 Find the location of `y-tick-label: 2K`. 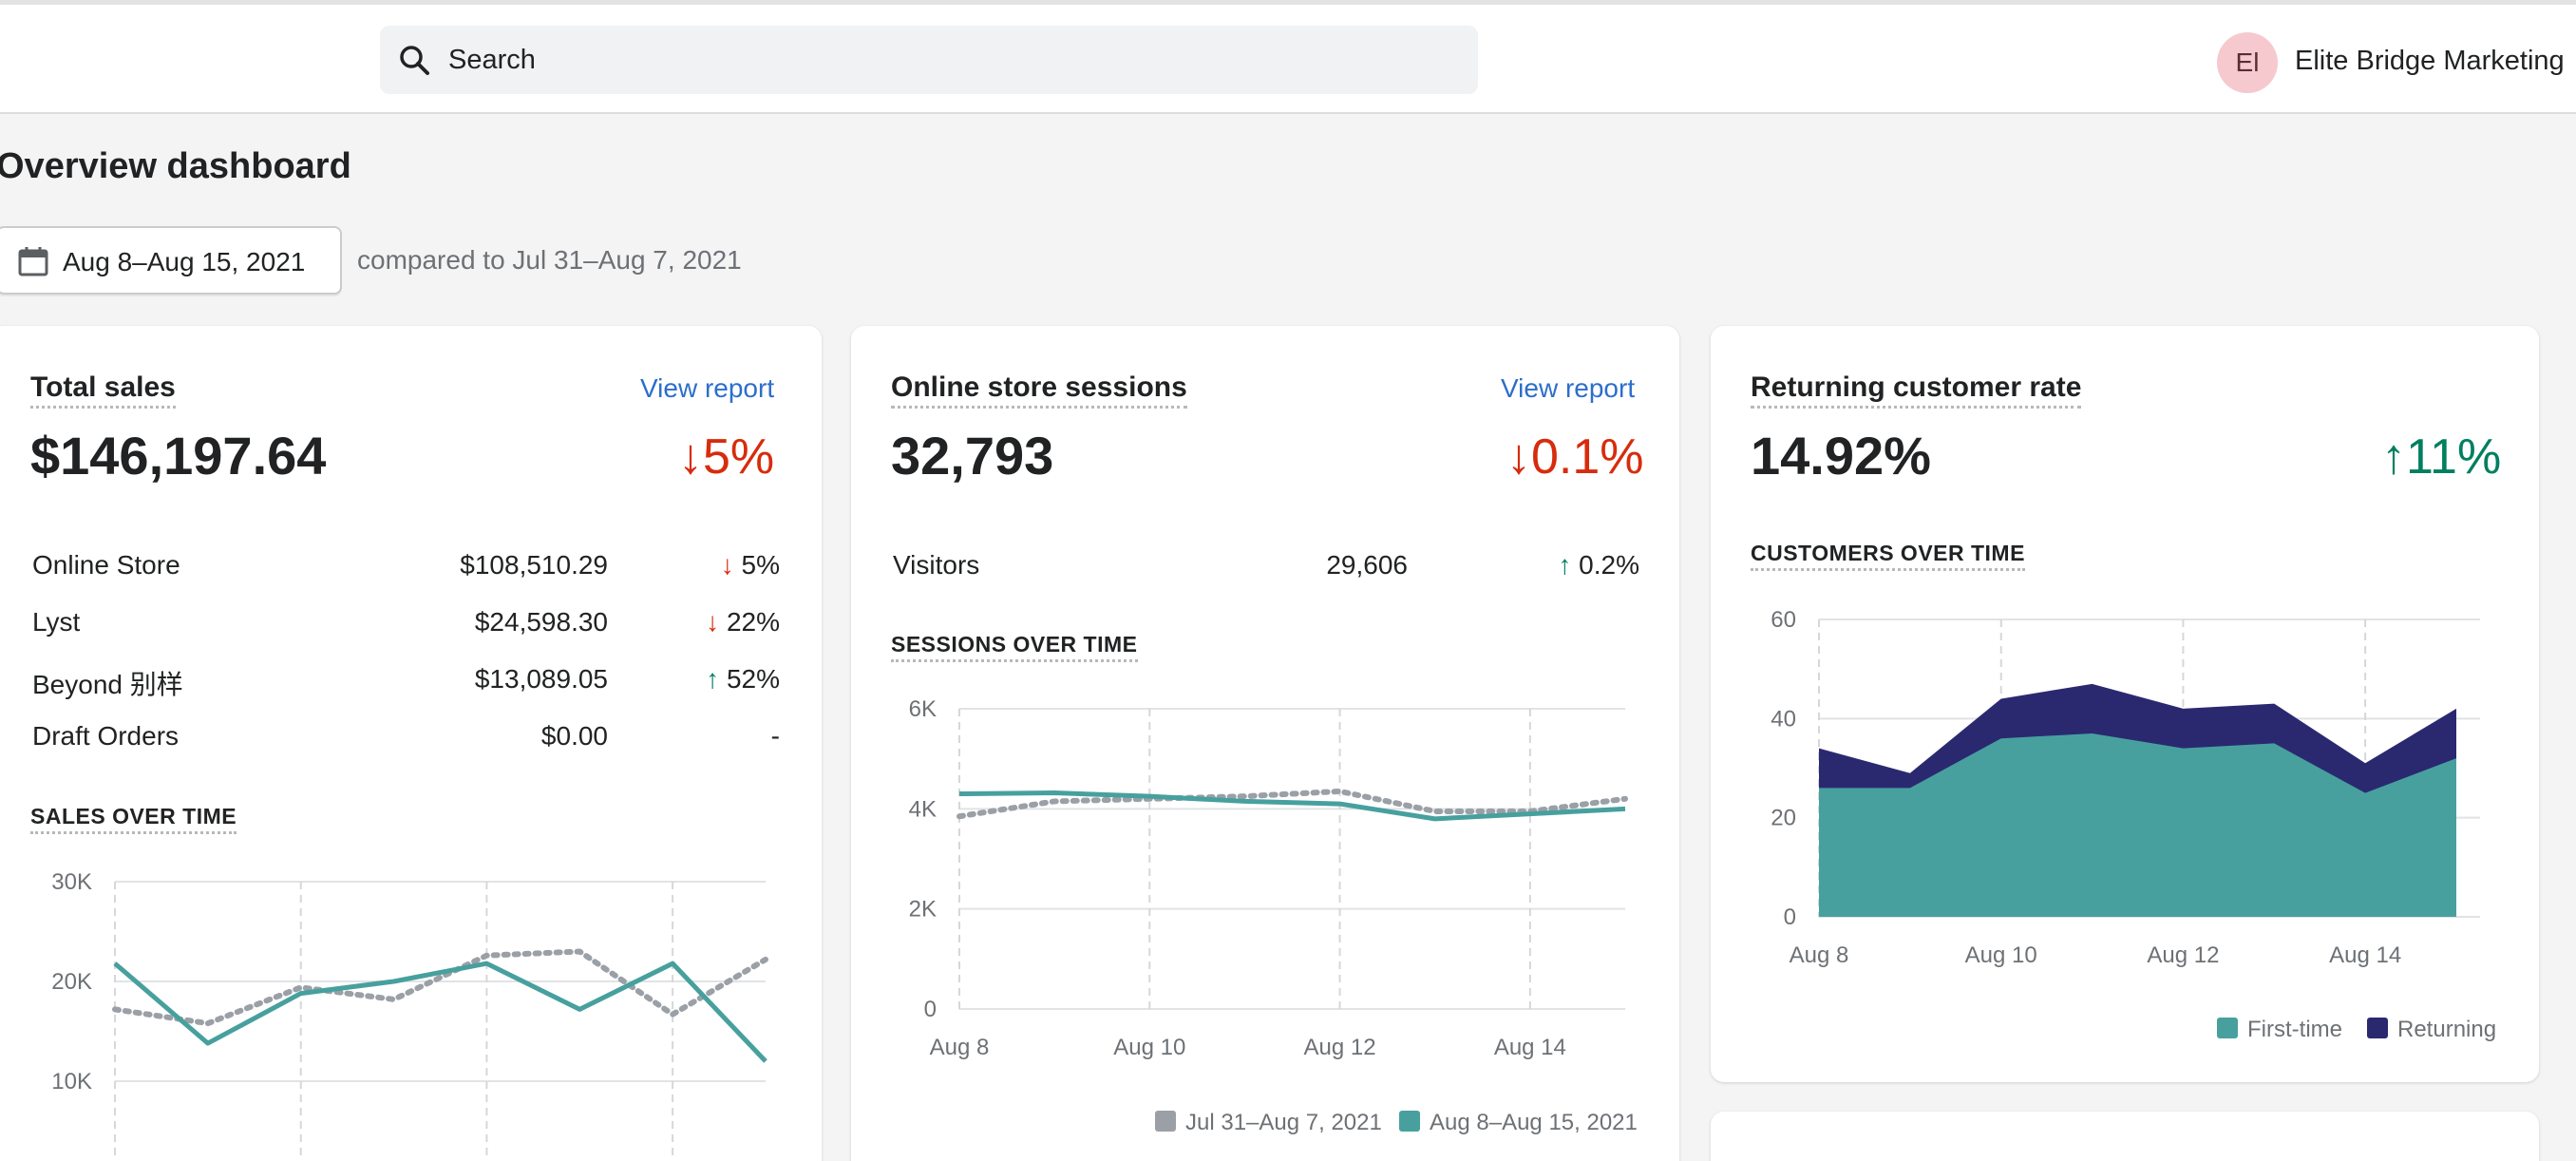

y-tick-label: 2K is located at coordinates (923, 910).